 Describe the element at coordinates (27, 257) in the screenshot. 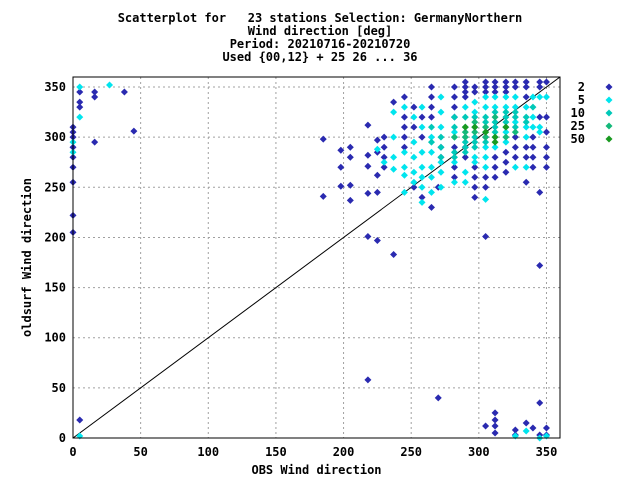

I see `y-axis-label: oldsurf Wind direction` at that location.